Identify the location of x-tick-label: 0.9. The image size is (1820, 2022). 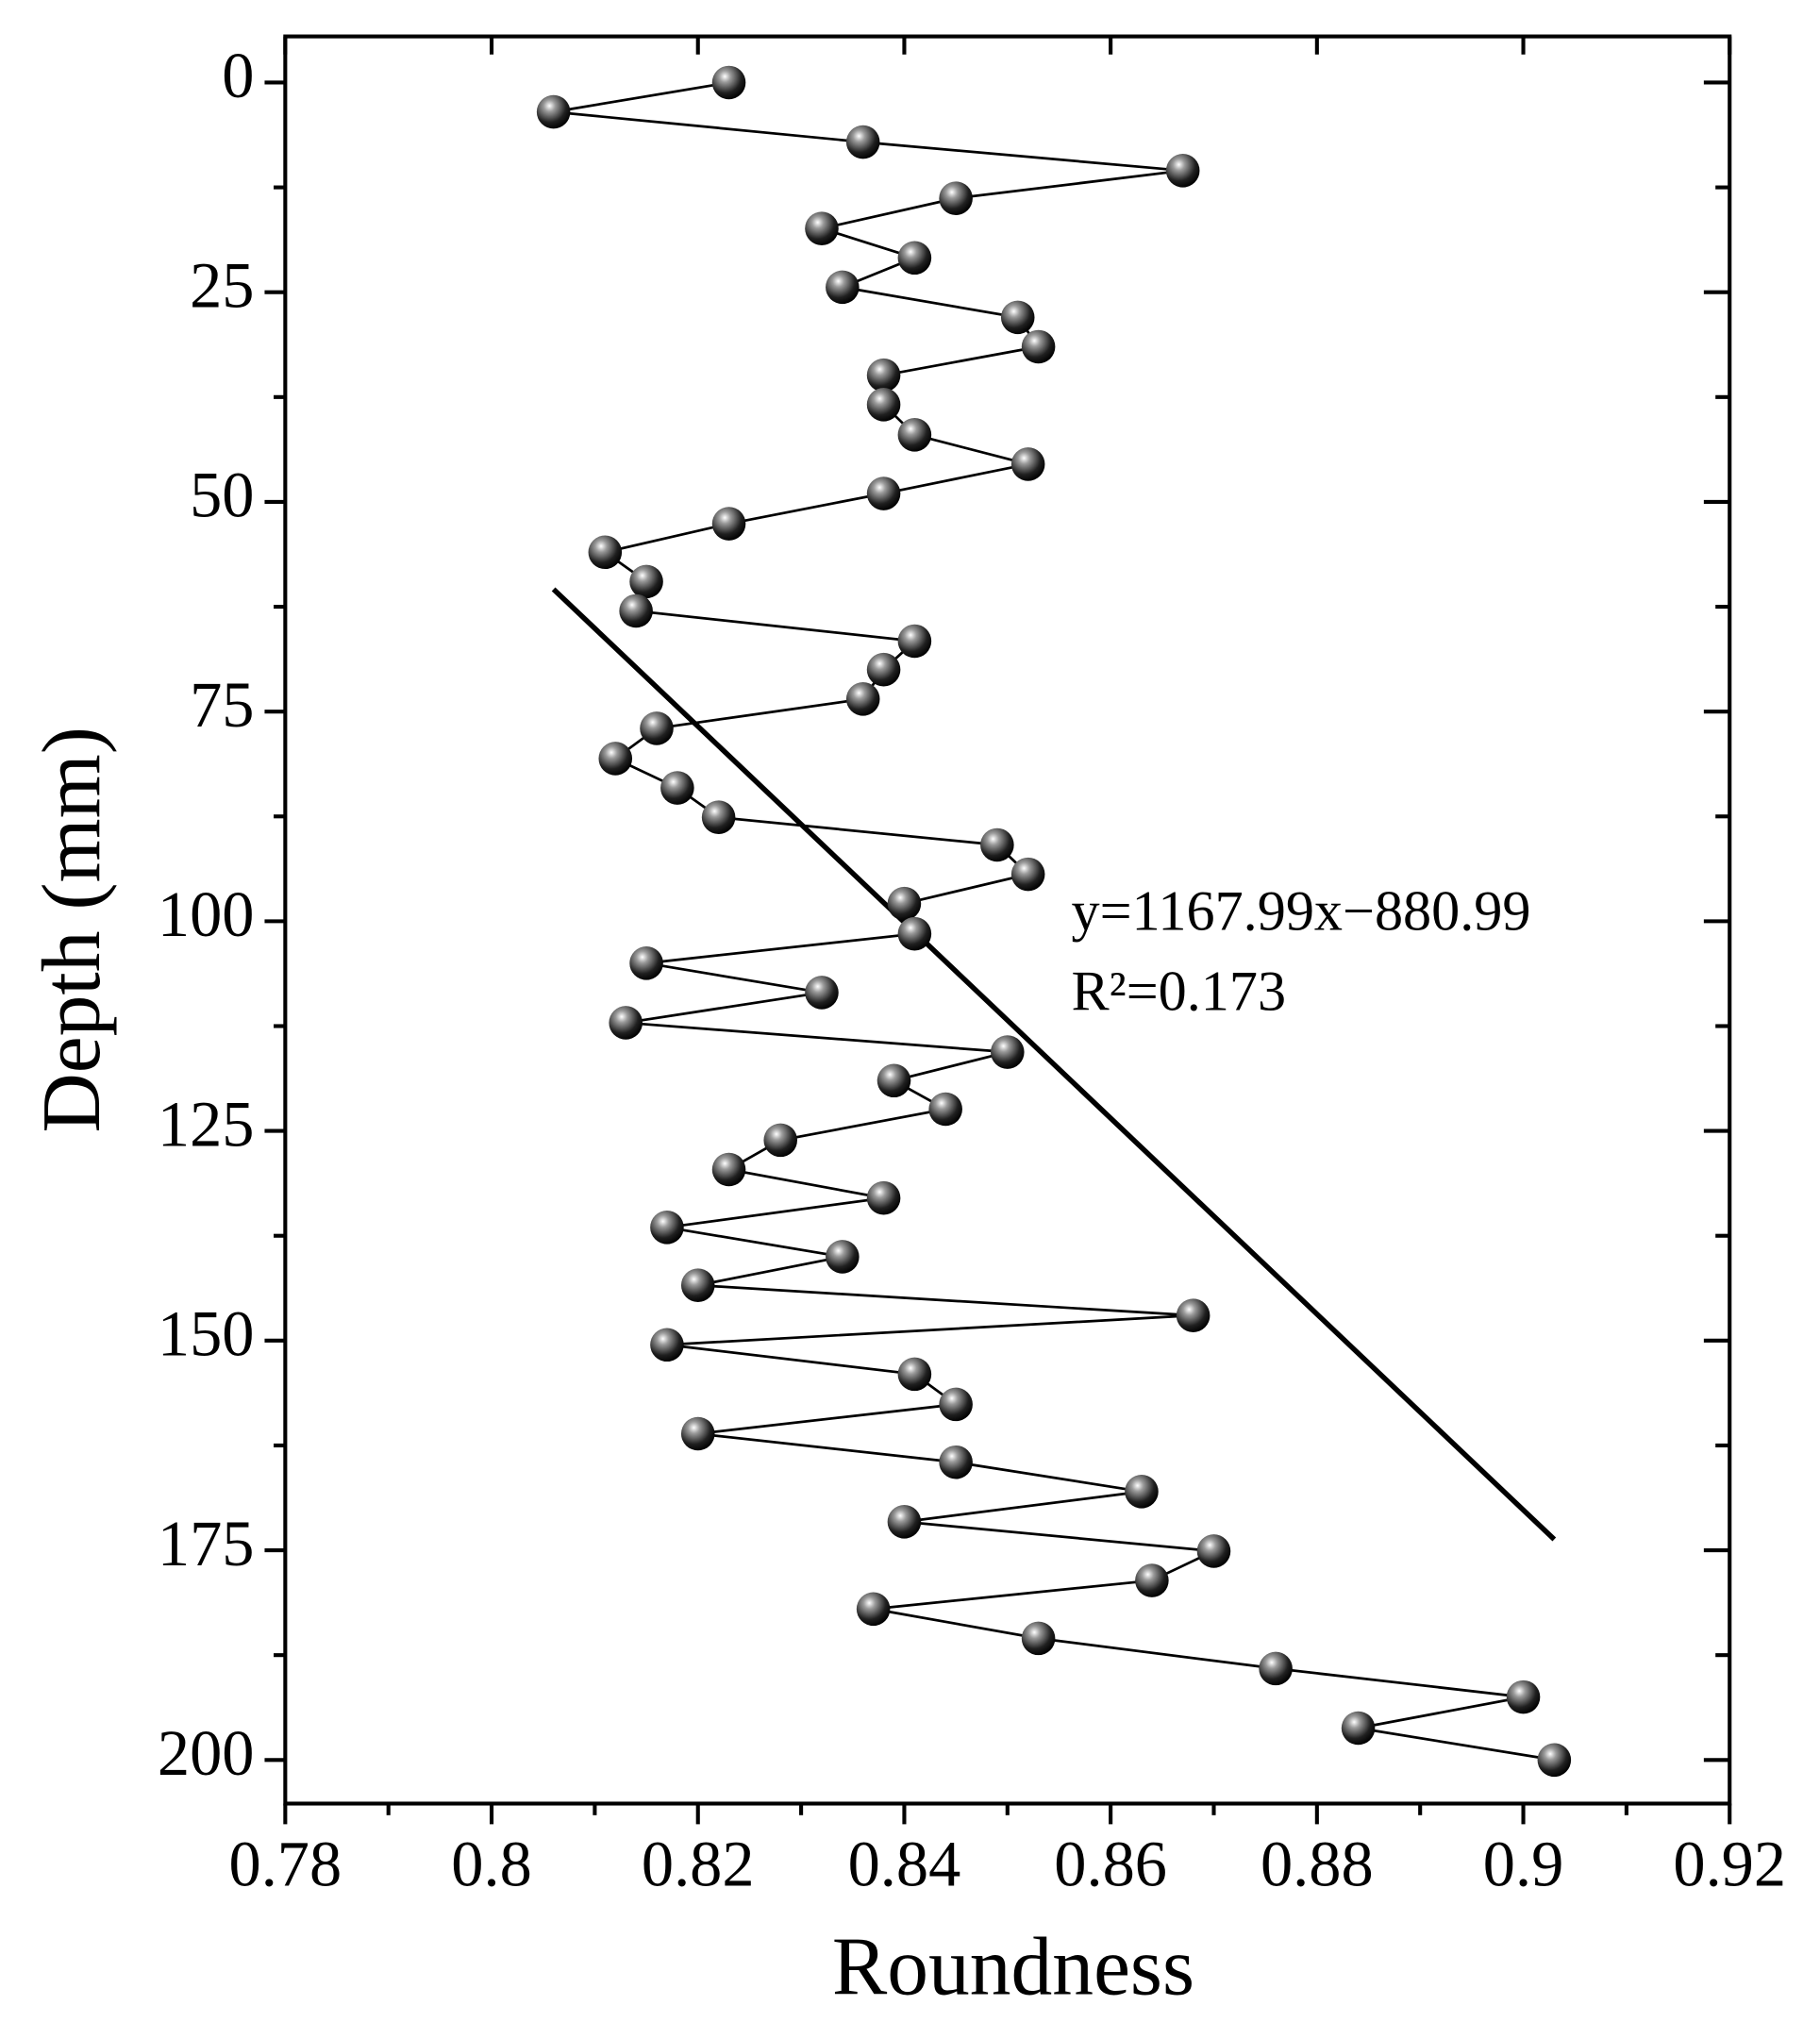
(1523, 1863).